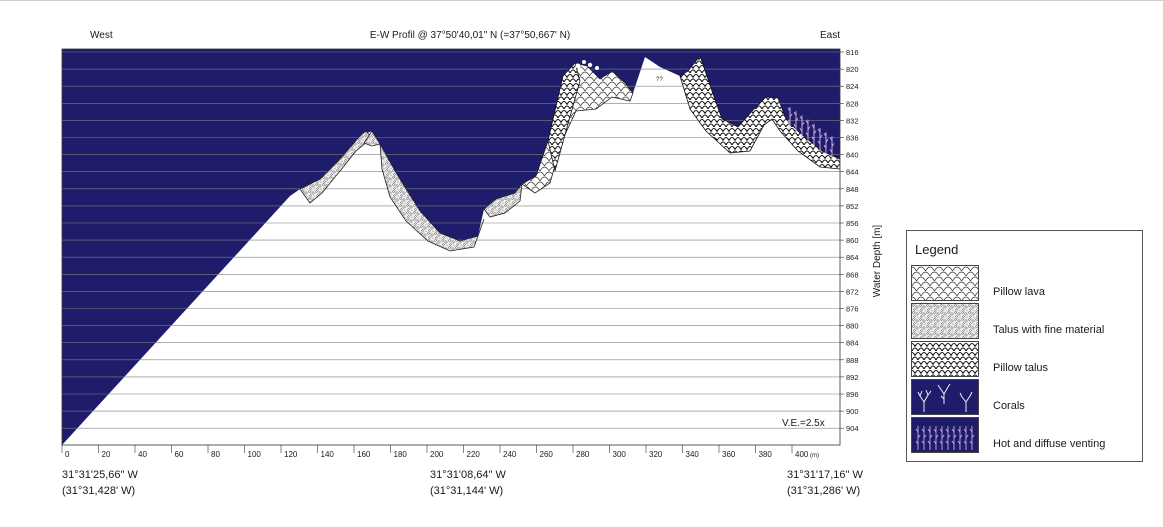 The image size is (1163, 527). I want to click on x-tick-label: 180, so click(401, 454).